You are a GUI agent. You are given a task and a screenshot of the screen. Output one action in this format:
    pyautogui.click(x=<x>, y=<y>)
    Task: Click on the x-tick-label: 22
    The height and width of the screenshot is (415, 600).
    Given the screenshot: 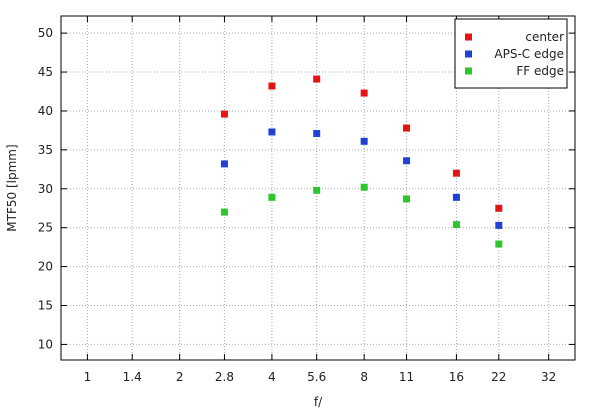 What is the action you would take?
    pyautogui.click(x=498, y=377)
    